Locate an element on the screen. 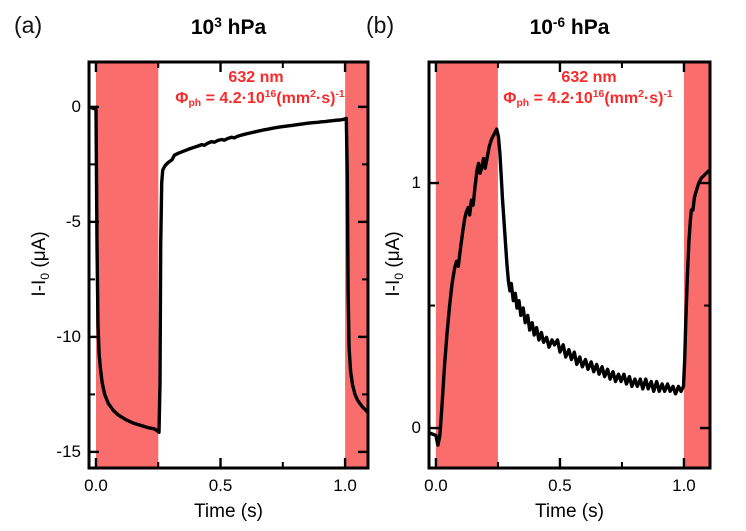 The width and height of the screenshot is (746, 531). panel-b-title: 10-6 hPa is located at coordinates (569, 27).